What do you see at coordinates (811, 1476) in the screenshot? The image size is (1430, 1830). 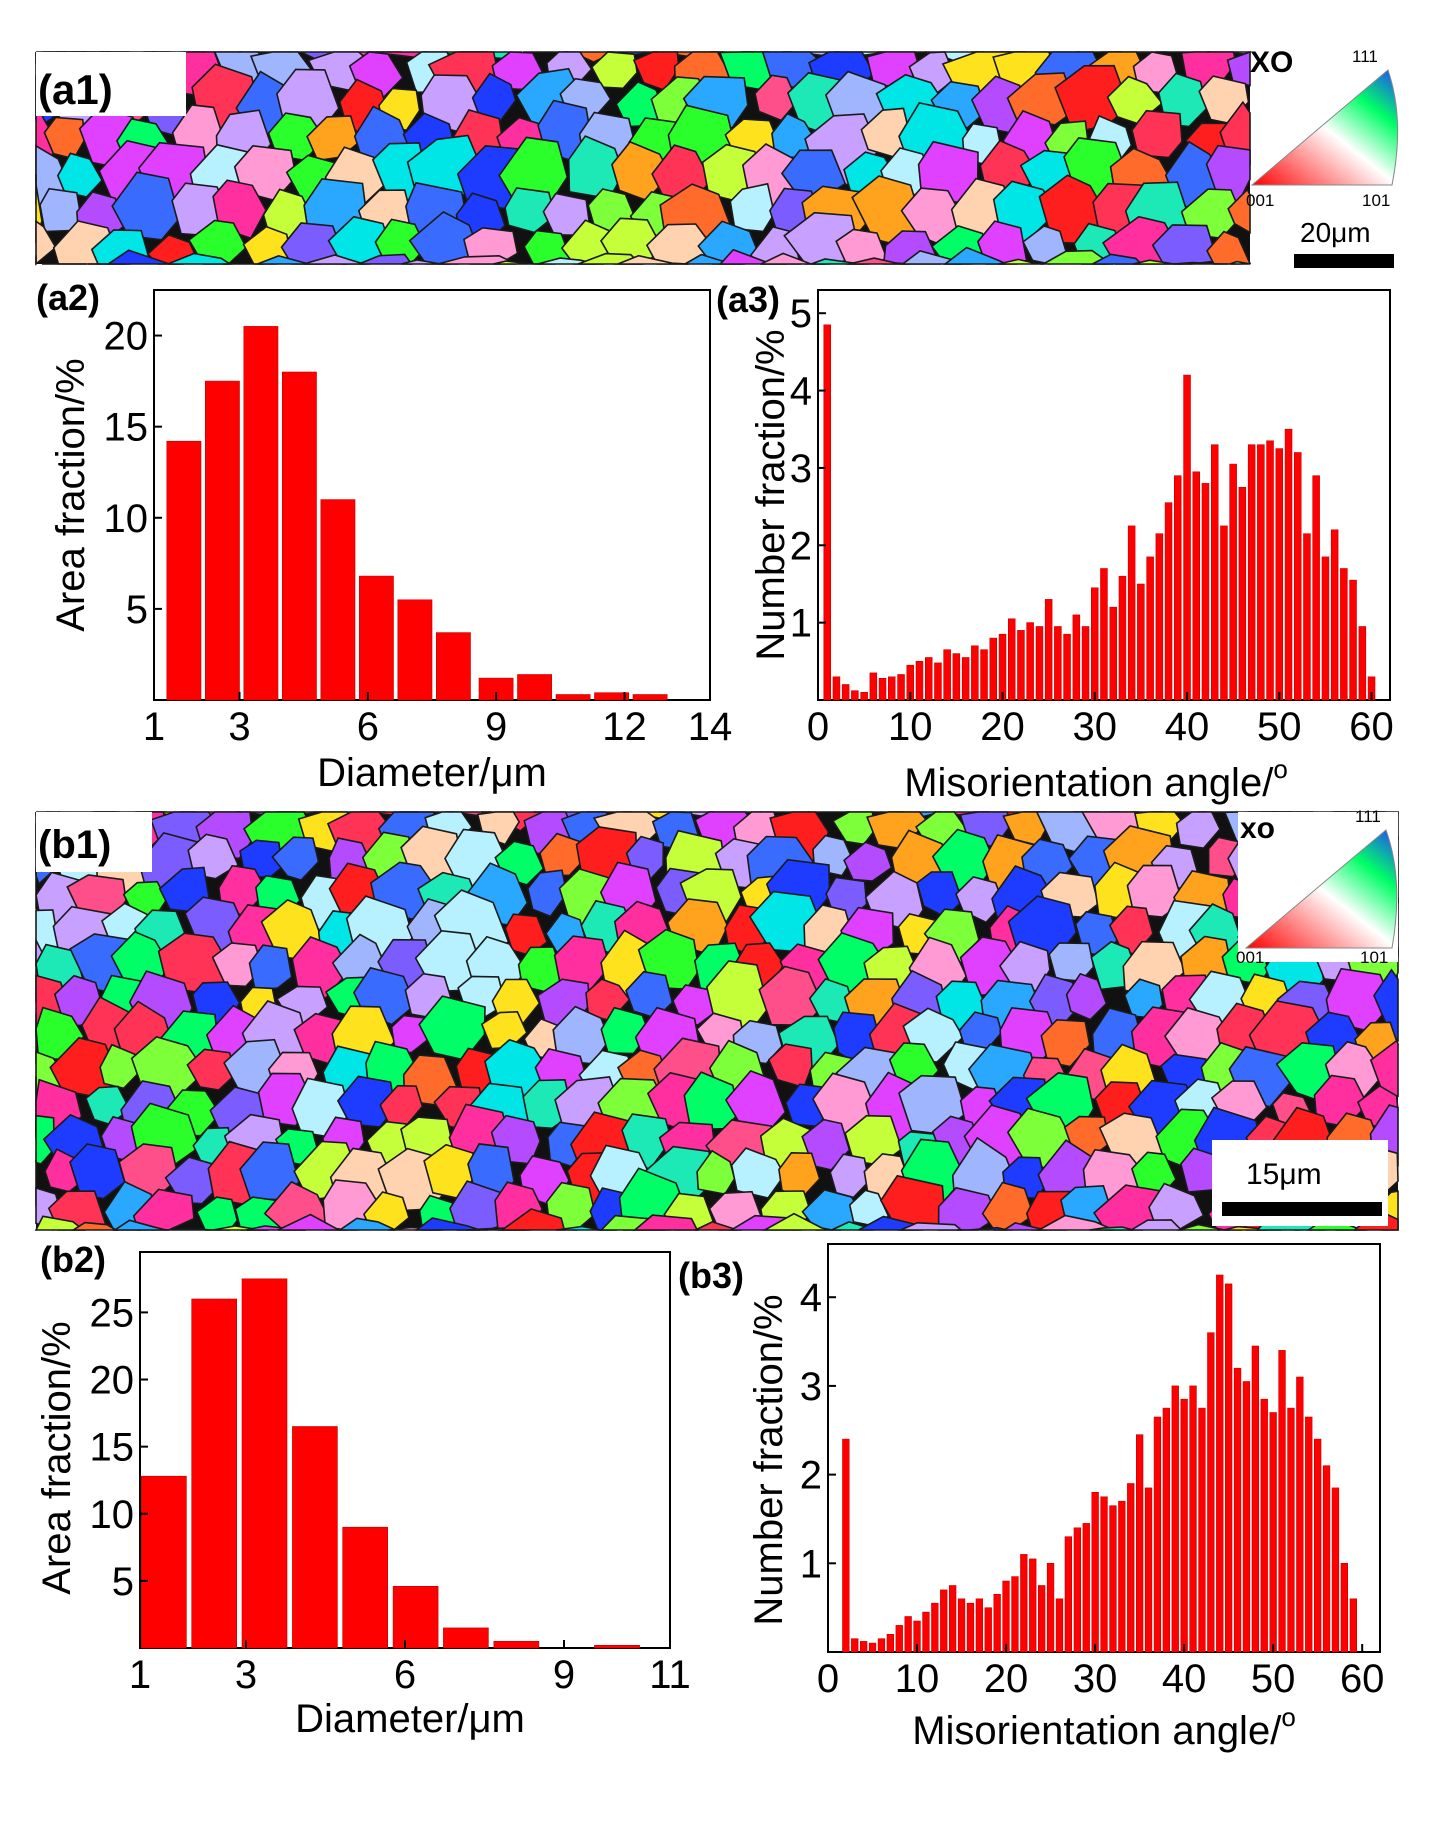 I see `y-tick-label-b3-1: 2` at bounding box center [811, 1476].